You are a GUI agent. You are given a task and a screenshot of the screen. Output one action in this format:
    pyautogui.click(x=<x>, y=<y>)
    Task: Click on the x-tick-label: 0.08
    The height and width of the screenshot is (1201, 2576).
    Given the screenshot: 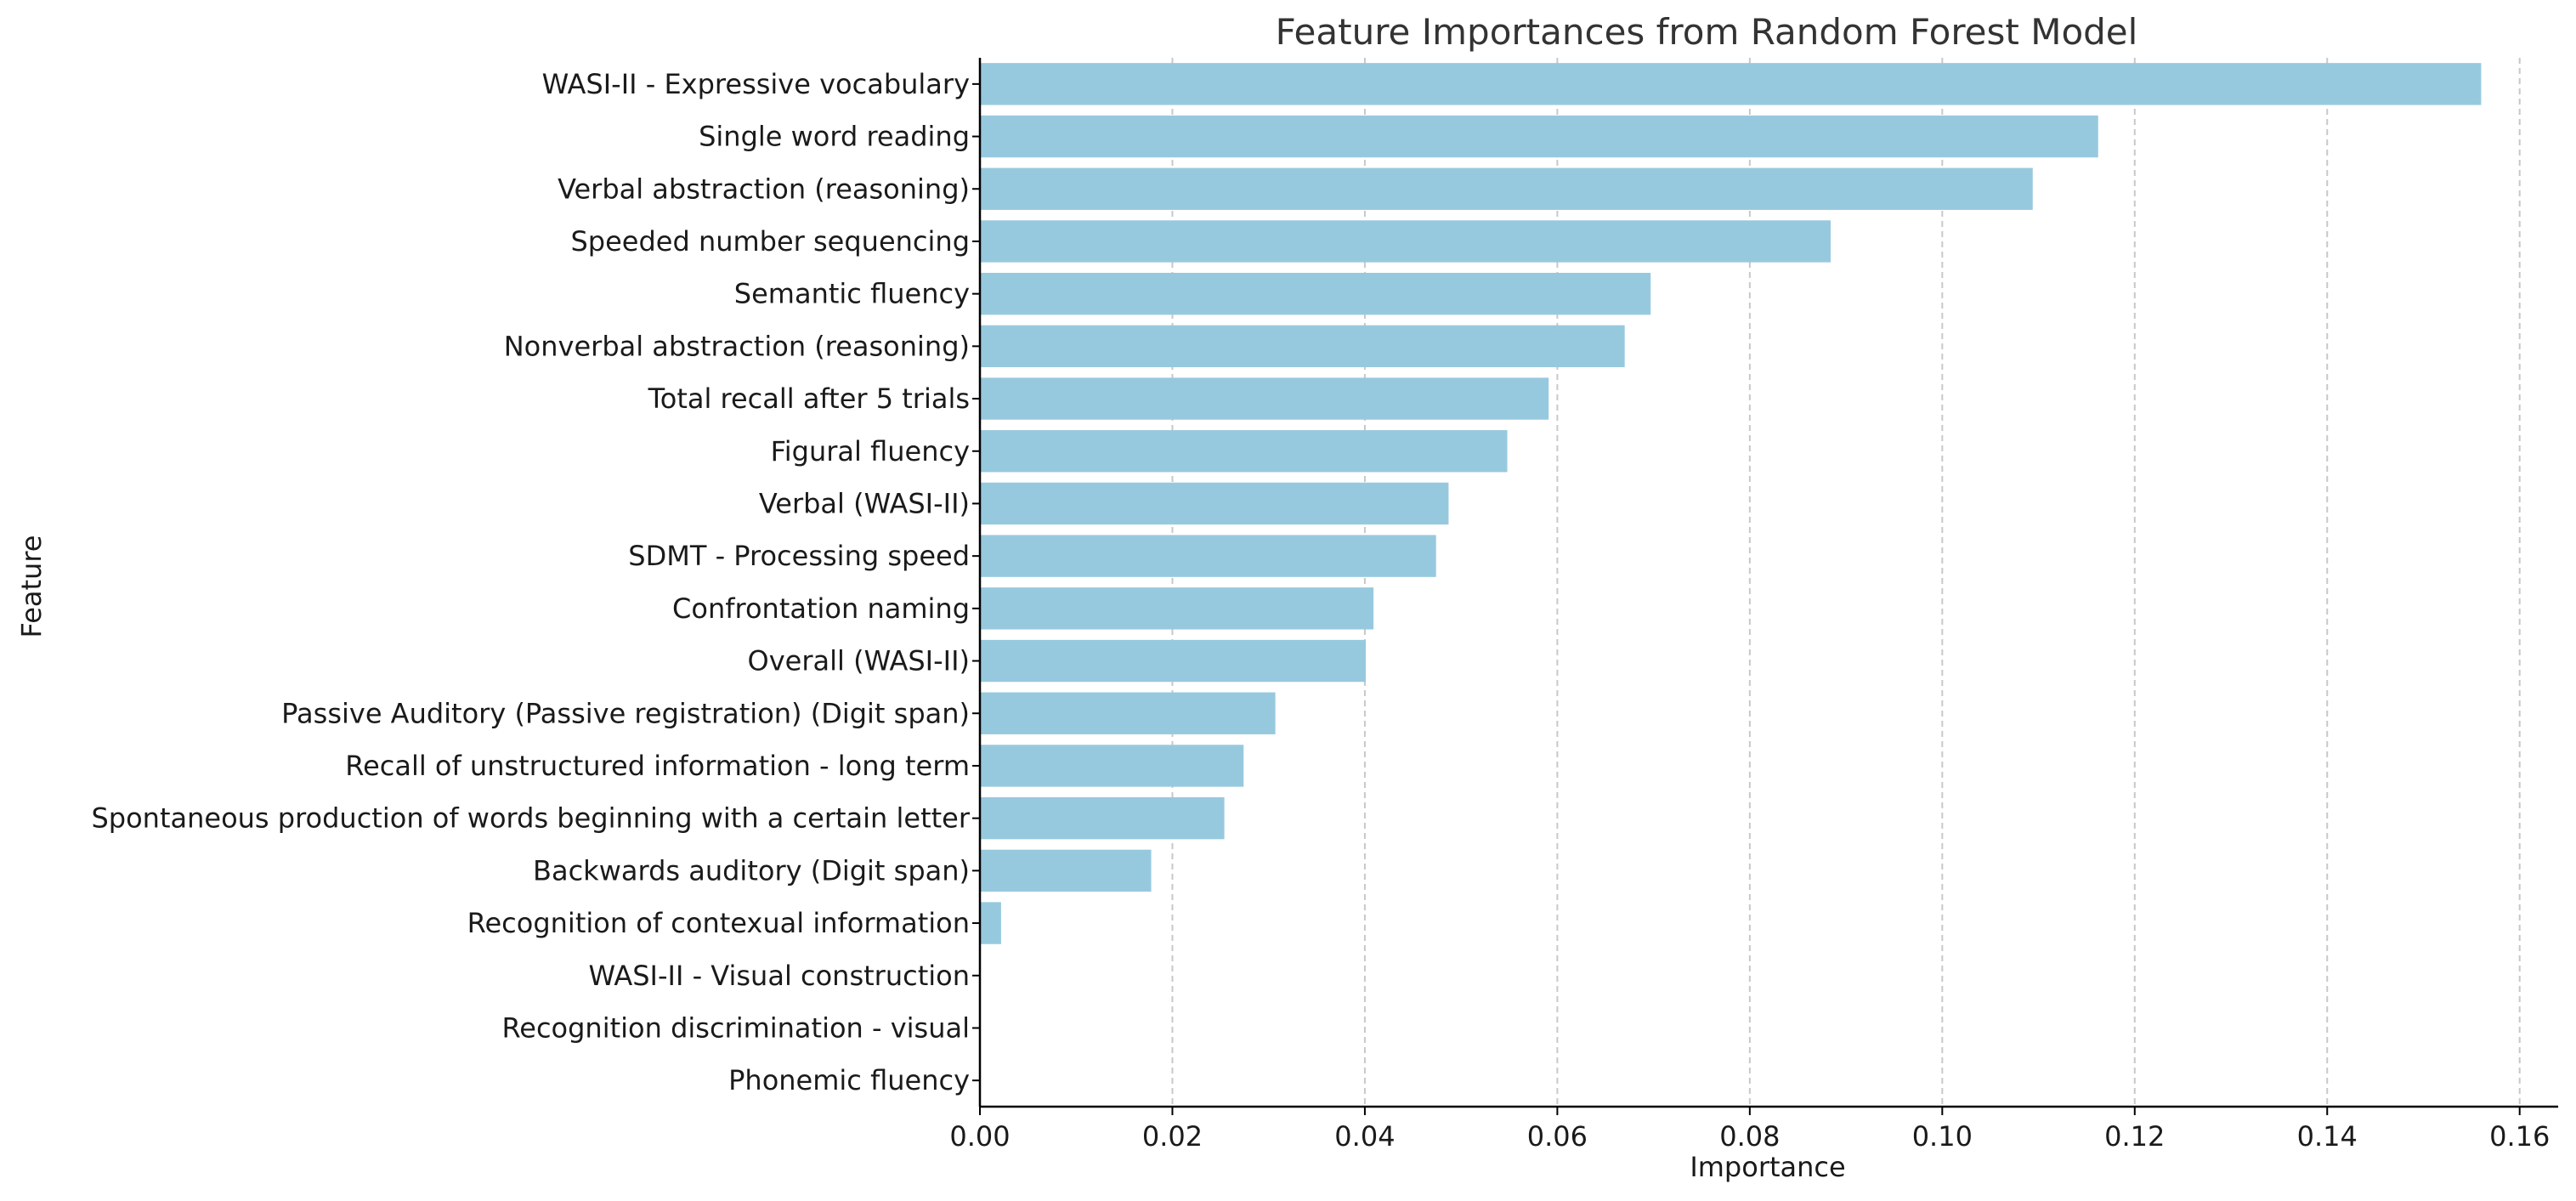 What is the action you would take?
    pyautogui.click(x=1749, y=1136)
    